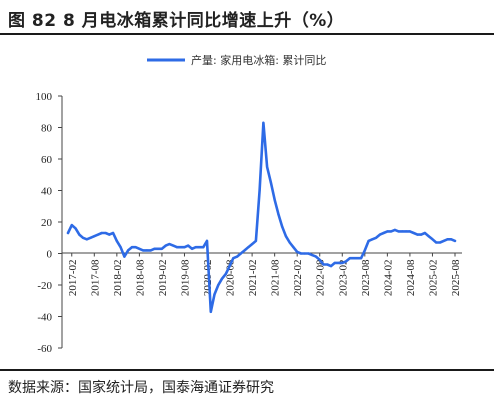 Image resolution: width=494 pixels, height=405 pixels. What do you see at coordinates (50, 255) in the screenshot?
I see `y-tick-label: 0` at bounding box center [50, 255].